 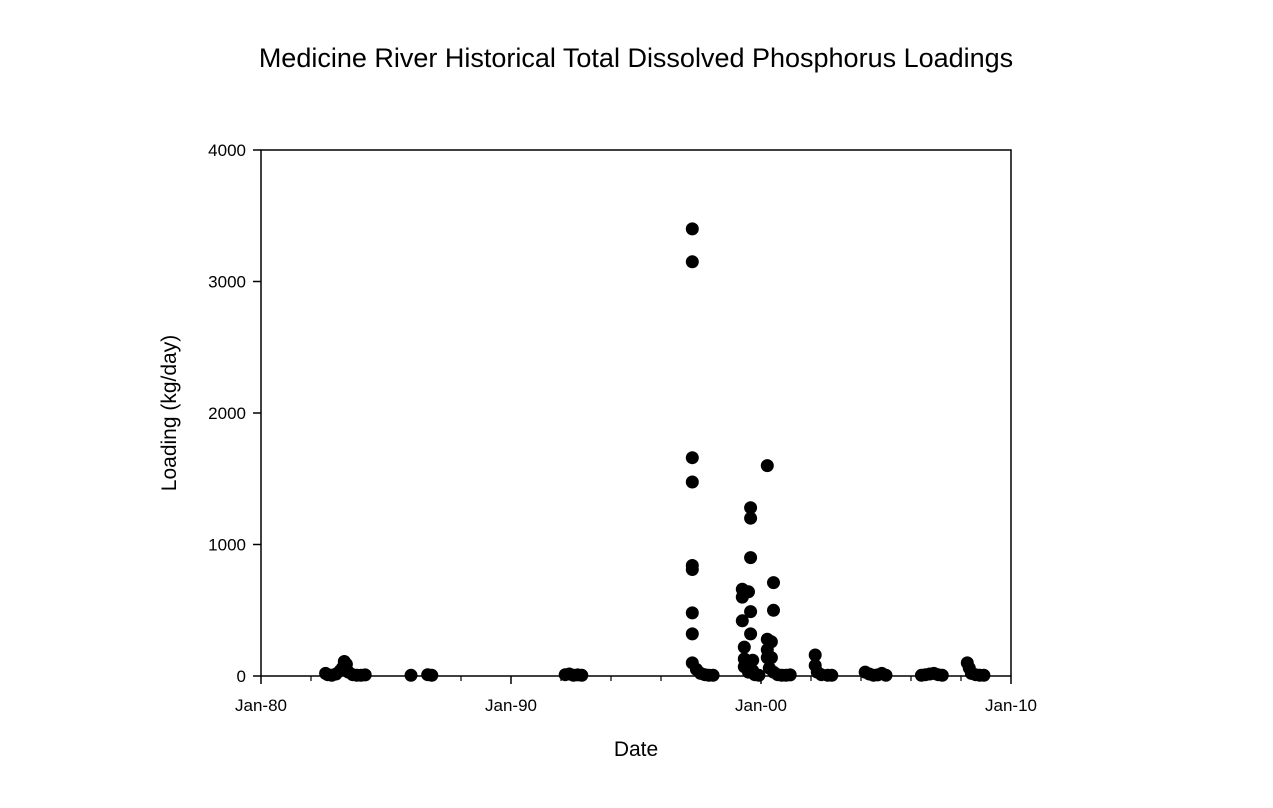 I want to click on x-axis-label: Date, so click(x=636, y=749).